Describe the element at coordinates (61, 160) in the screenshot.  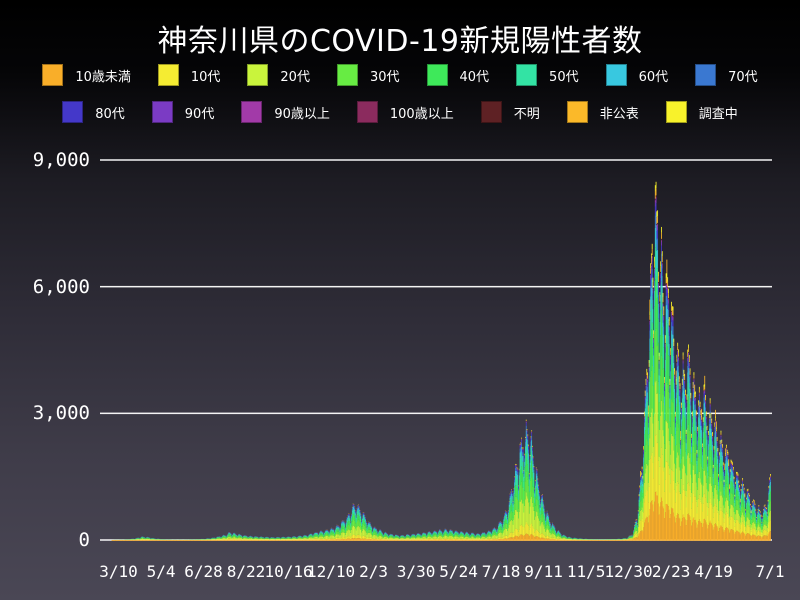
I see `y-axis-tick-label: 9,000` at that location.